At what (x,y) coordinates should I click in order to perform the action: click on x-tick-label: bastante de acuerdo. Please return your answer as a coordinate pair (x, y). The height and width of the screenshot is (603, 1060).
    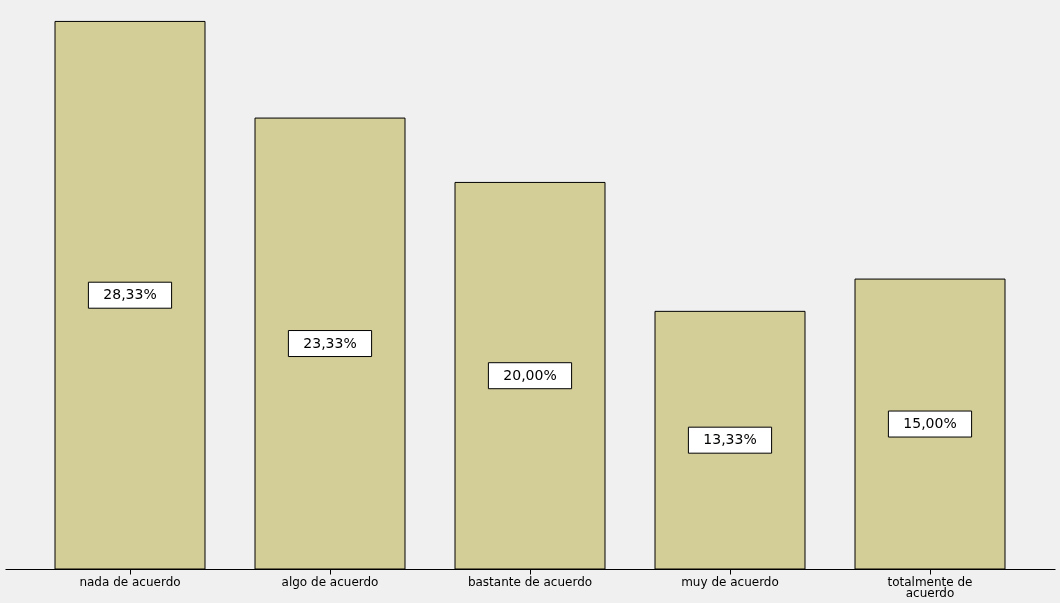
    Looking at the image, I should click on (530, 581).